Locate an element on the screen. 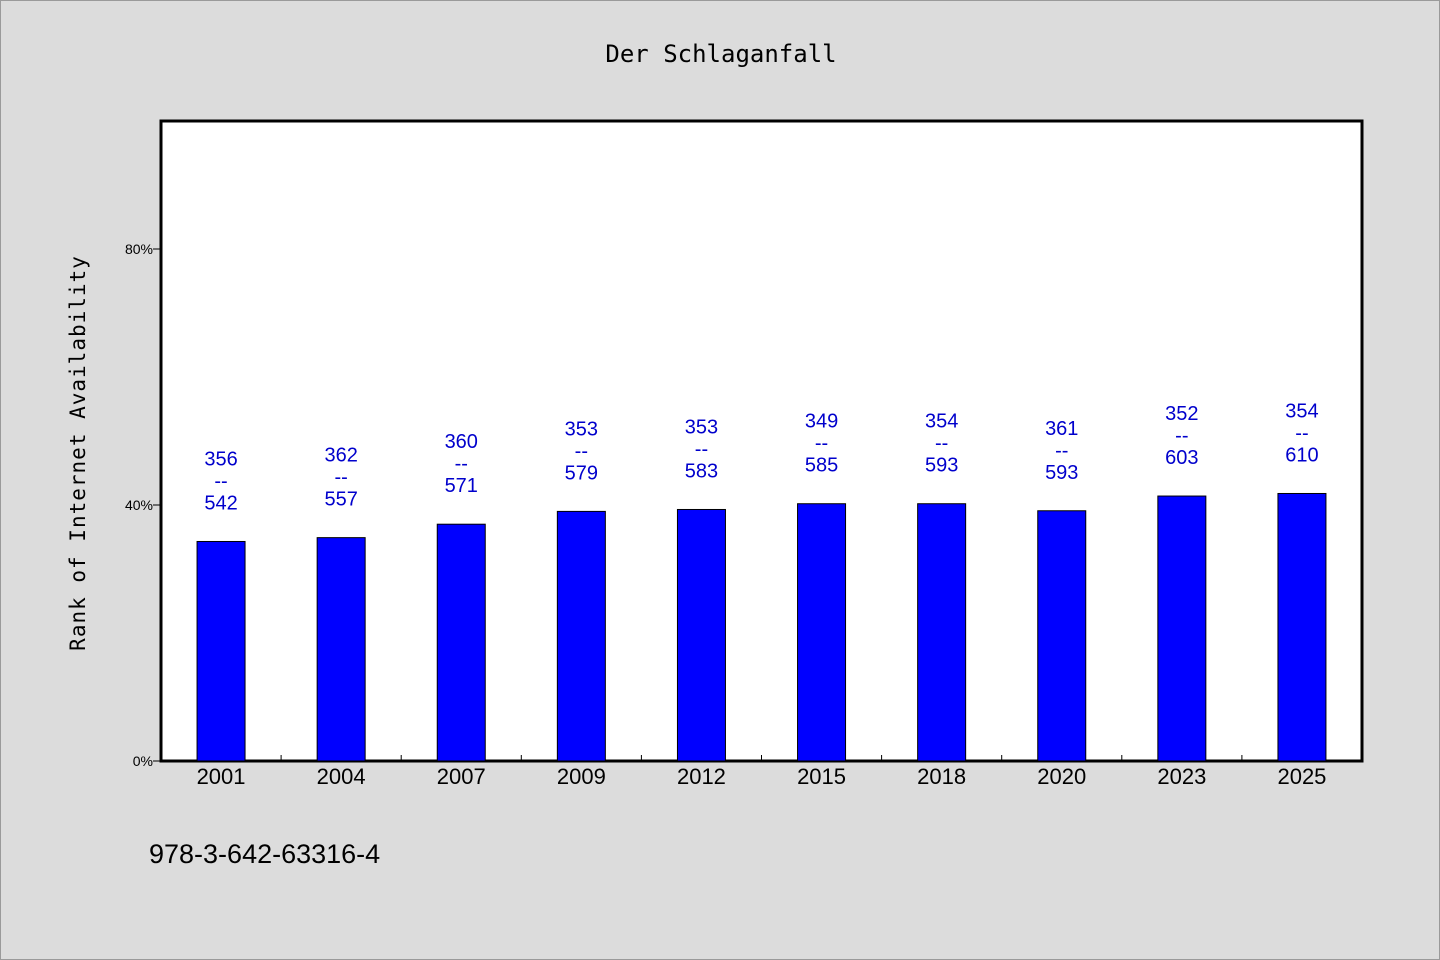  bar-data-label: 579 is located at coordinates (581, 473).